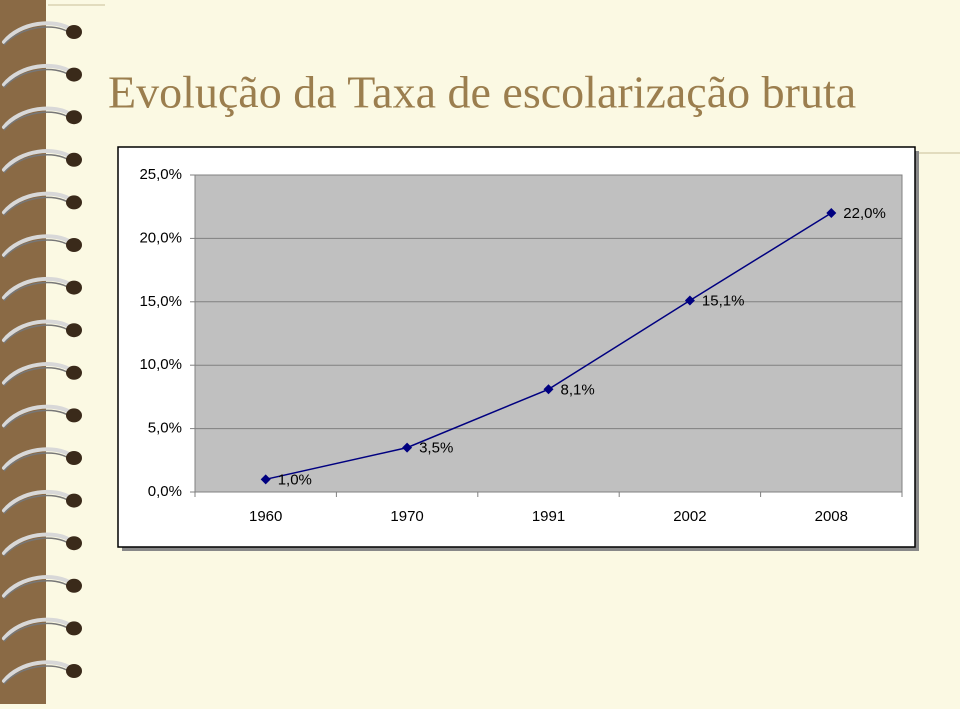 This screenshot has width=960, height=709. What do you see at coordinates (436, 448) in the screenshot?
I see `data-label: 3,5%` at bounding box center [436, 448].